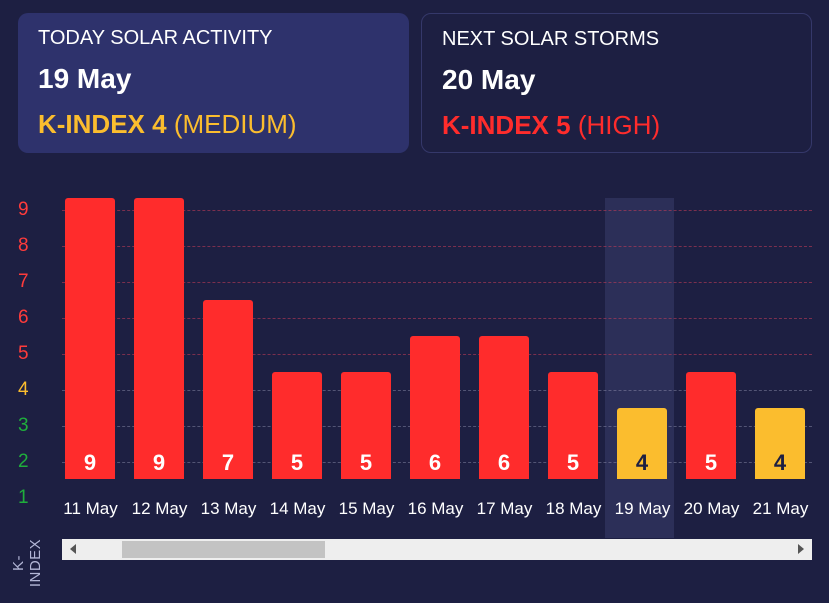 The width and height of the screenshot is (829, 603). Describe the element at coordinates (801, 549) in the screenshot. I see `scroll-right-arrow-icon` at that location.